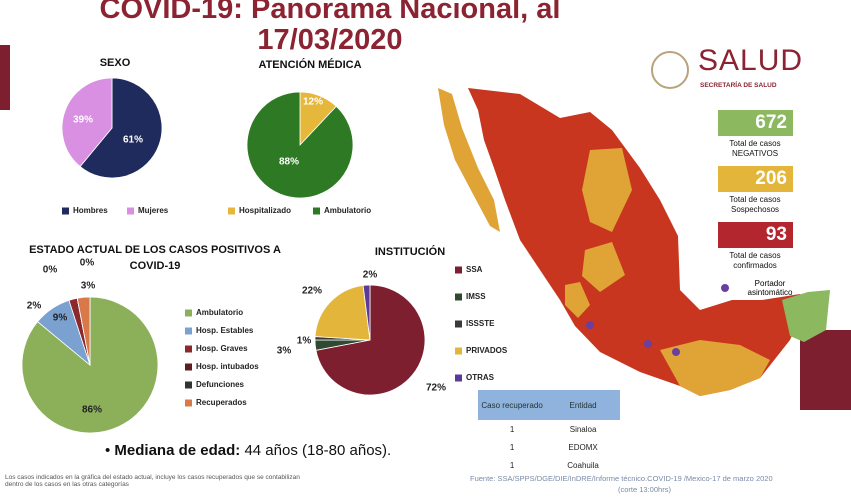 The width and height of the screenshot is (851, 500). I want to click on table-cell: Sinaloa, so click(583, 429).